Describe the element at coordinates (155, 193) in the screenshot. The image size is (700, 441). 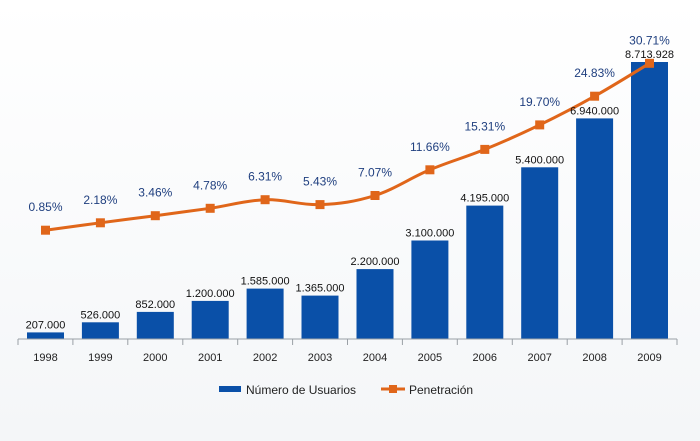
I see `penetration-label-2000: 3.46%` at that location.